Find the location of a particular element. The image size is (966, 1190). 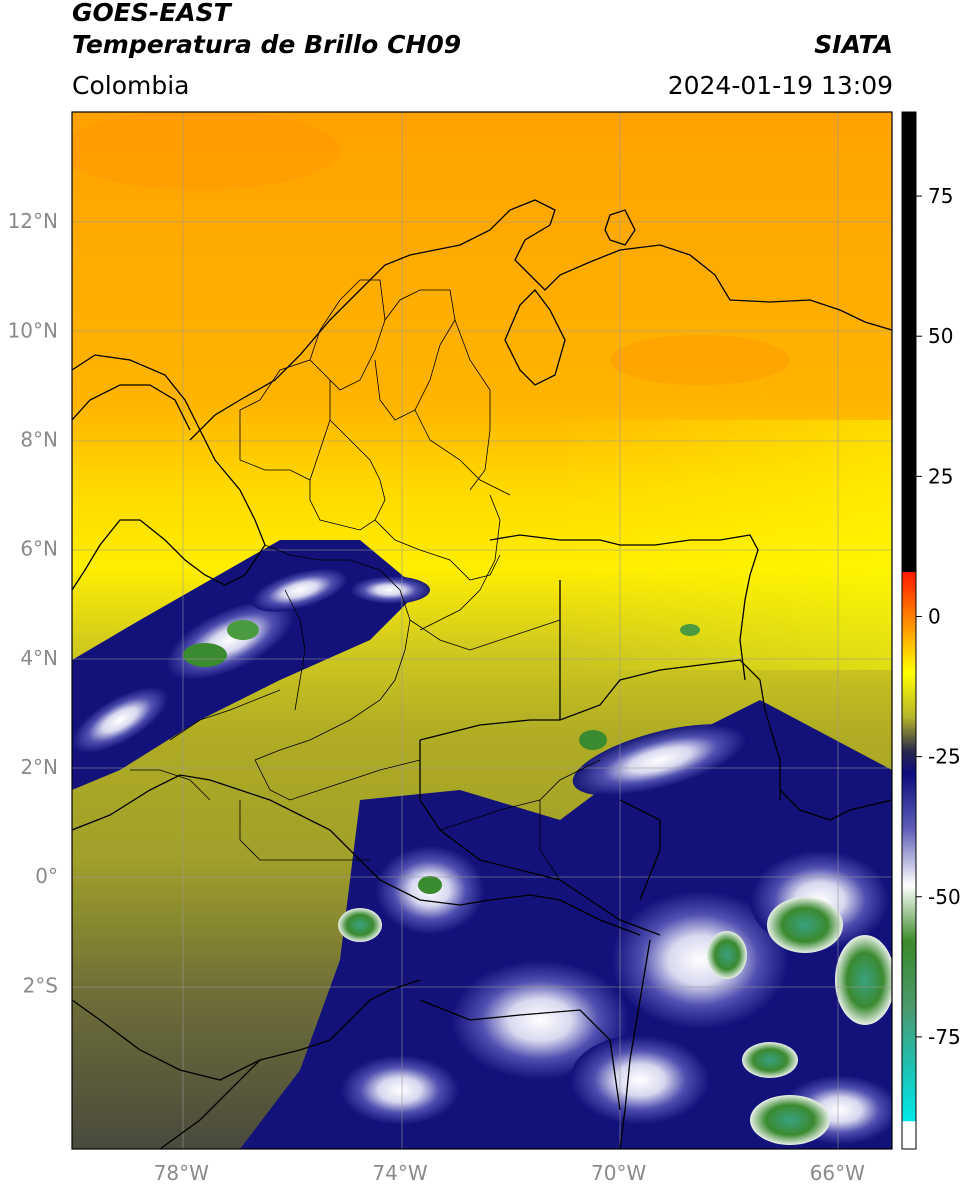

lat-tick-label: 12°N is located at coordinates (33, 221).